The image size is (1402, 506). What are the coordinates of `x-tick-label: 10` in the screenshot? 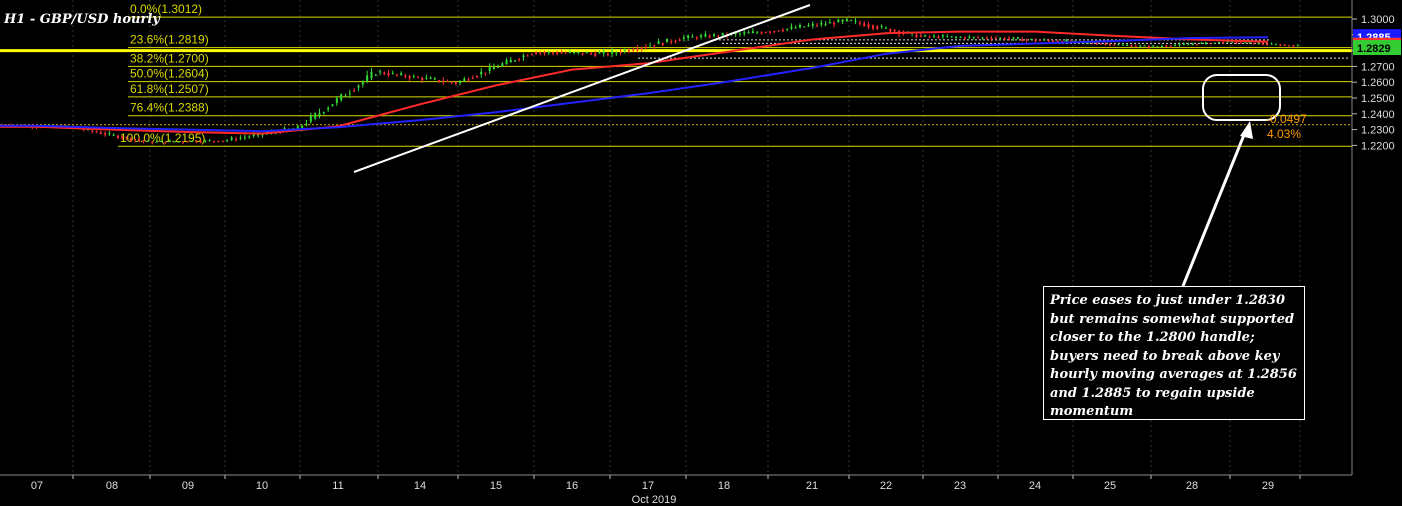 It's located at (262, 486).